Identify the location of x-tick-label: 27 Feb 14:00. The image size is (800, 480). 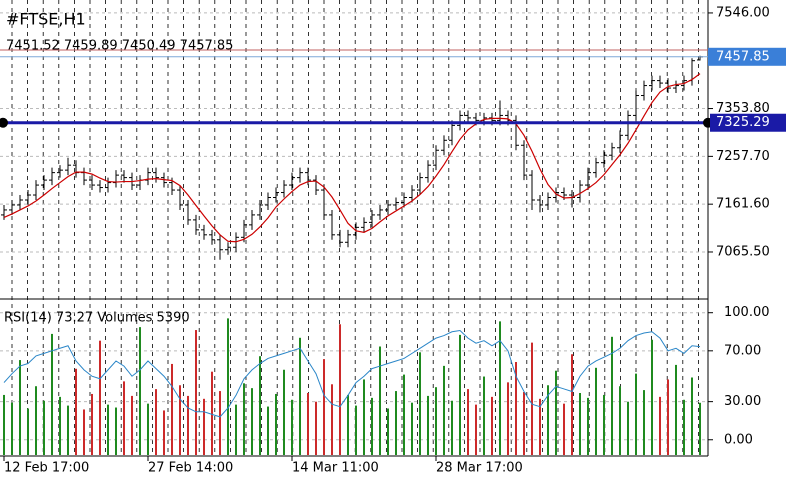
(190, 468).